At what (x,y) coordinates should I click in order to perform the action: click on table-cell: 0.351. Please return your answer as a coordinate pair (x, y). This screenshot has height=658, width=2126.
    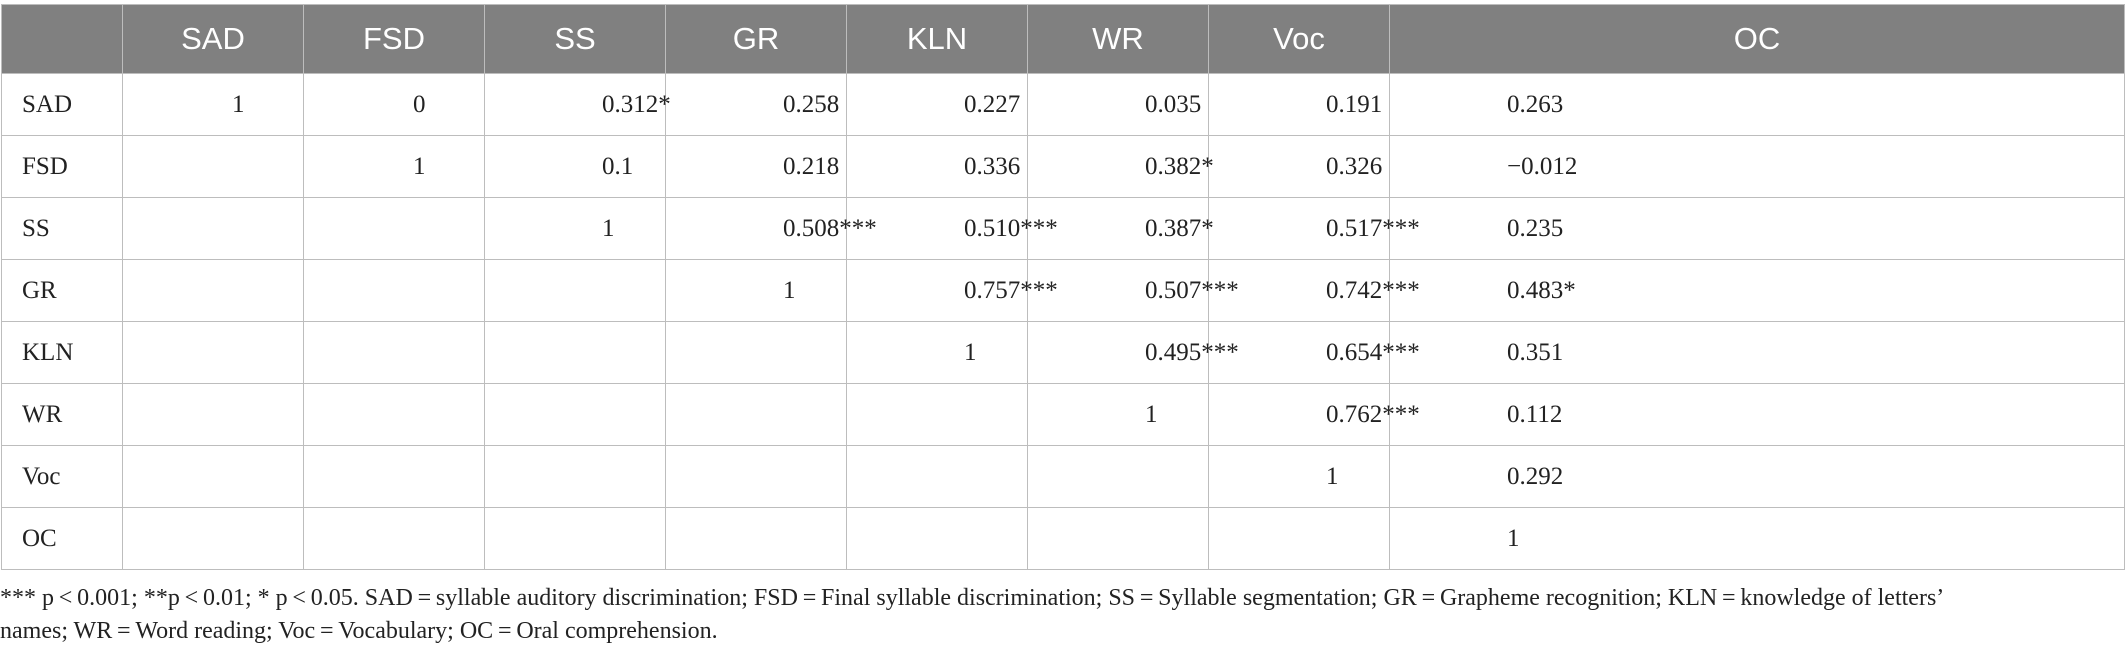
    Looking at the image, I should click on (1757, 352).